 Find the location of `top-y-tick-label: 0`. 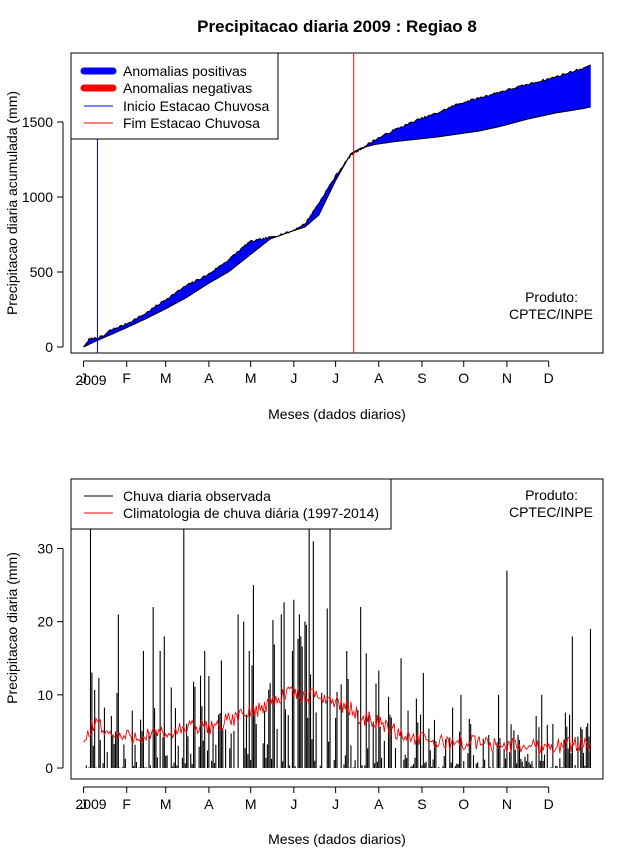

top-y-tick-label: 0 is located at coordinates (49, 347).